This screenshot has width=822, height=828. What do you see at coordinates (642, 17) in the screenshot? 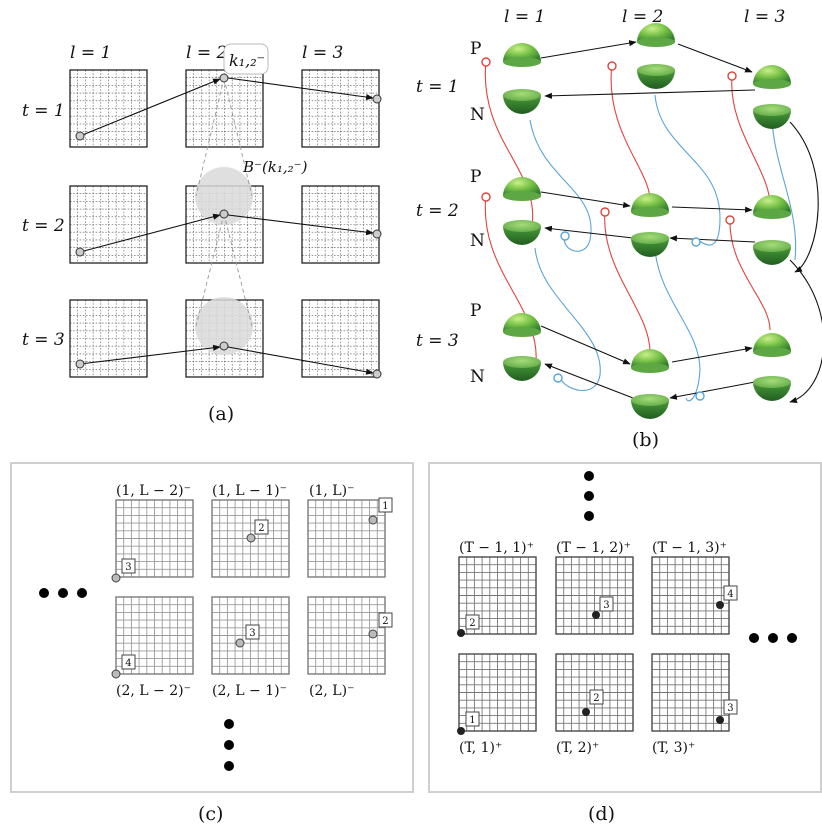
I see `b-col-label-2: l = 2` at bounding box center [642, 17].